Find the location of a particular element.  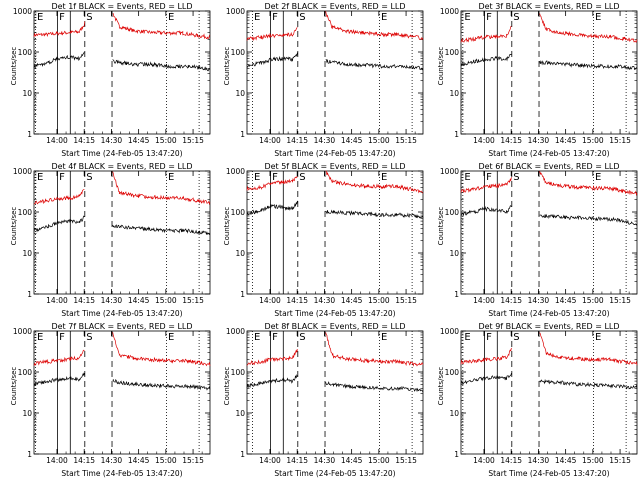

chart-title: Det 1f BLACK = Events, RED = LLD is located at coordinates (122, 6).